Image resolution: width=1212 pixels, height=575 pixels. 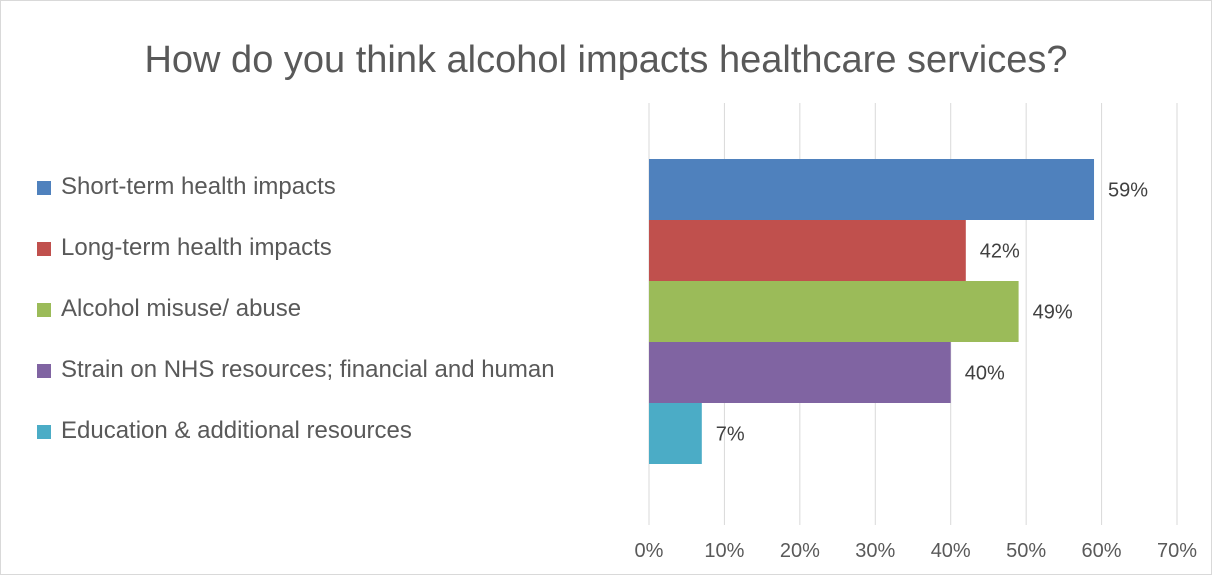 What do you see at coordinates (1053, 313) in the screenshot?
I see `data-label: 49%` at bounding box center [1053, 313].